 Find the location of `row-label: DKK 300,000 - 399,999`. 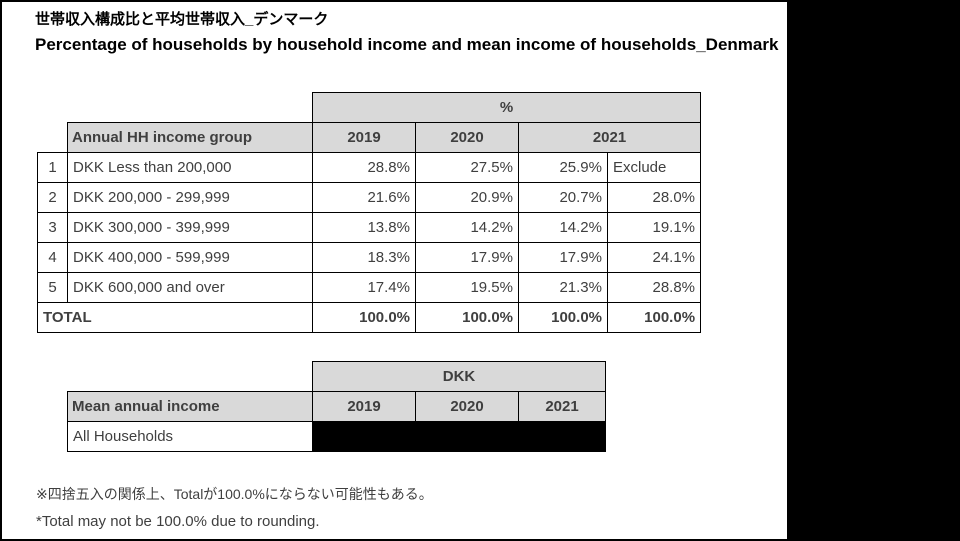

row-label: DKK 300,000 - 399,999 is located at coordinates (190, 227).